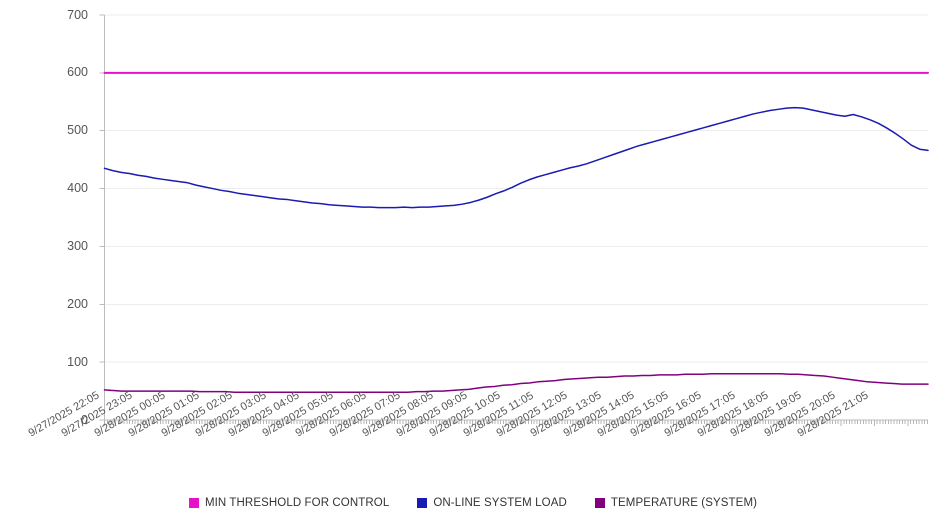  I want to click on y-axis-tick-label: 500, so click(77, 130).